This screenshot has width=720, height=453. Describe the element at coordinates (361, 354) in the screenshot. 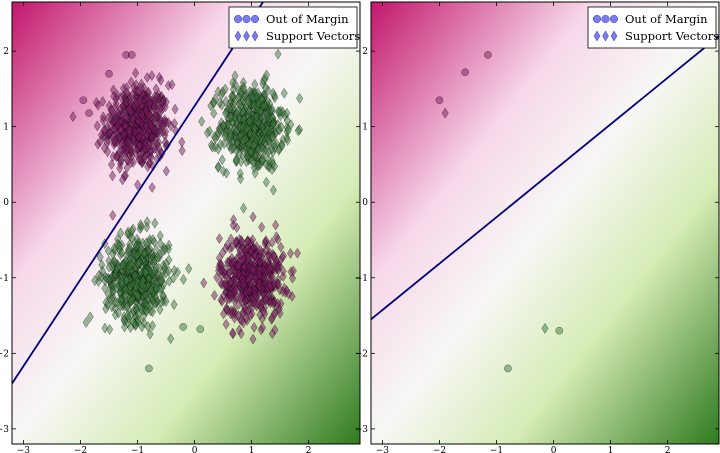

I see `y-tick-label: −2` at that location.